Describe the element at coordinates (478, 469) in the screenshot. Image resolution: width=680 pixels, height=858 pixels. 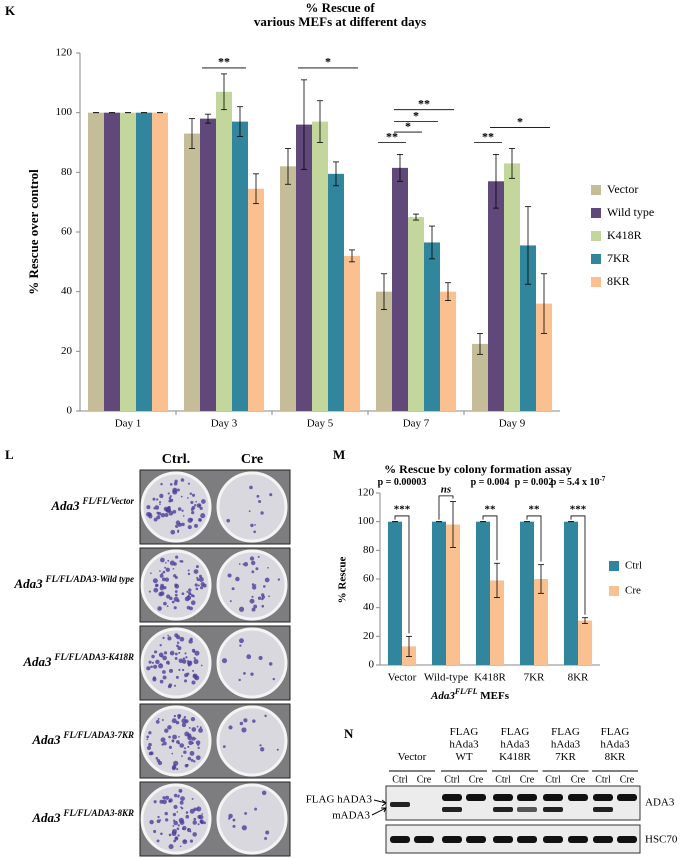
I see `chart-title: % Rescue by colony formation assay` at that location.